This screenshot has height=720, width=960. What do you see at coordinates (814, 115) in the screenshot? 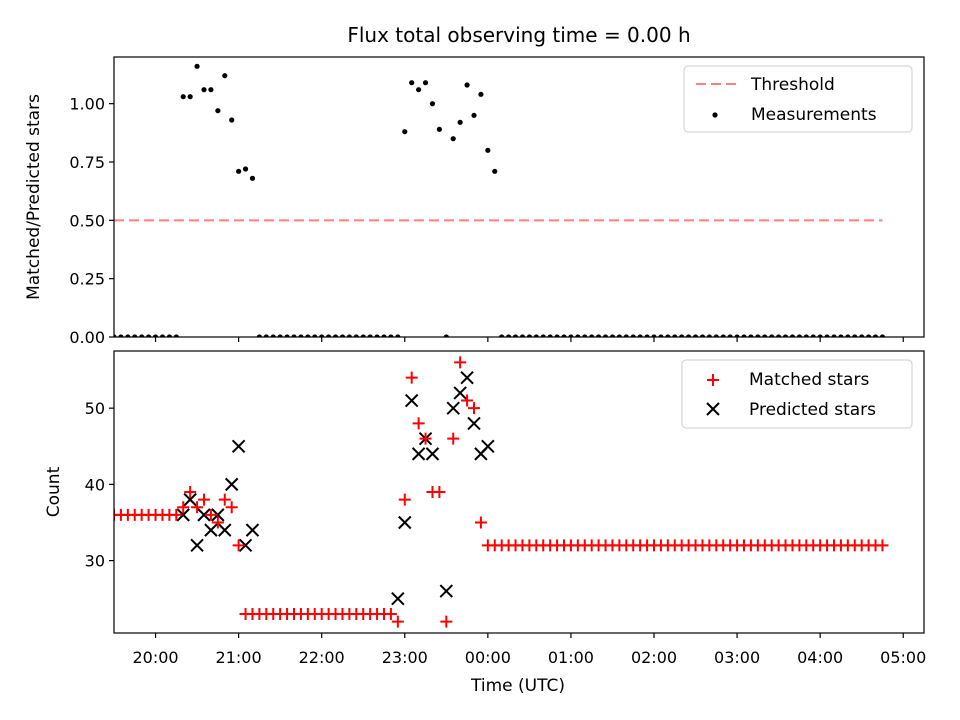
I see `legend-measurements-label: Measurements` at bounding box center [814, 115].